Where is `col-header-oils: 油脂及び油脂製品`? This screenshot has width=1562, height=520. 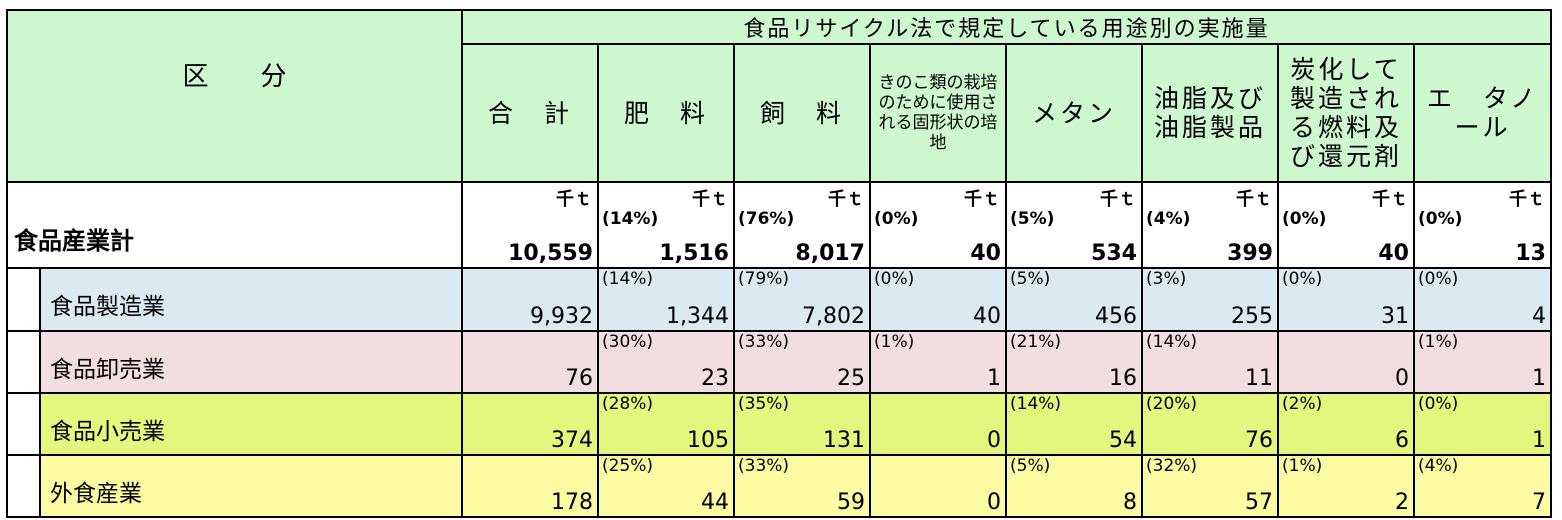
col-header-oils: 油脂及び油脂製品 is located at coordinates (1210, 113).